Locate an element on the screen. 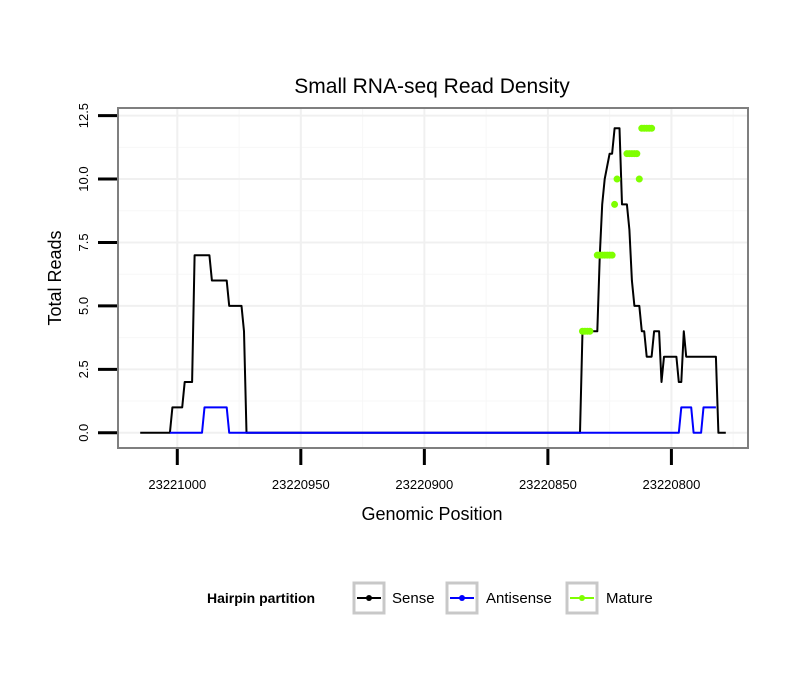 Image resolution: width=810 pixels, height=690 pixels. legend-item-antisense: Antisense is located at coordinates (498, 598).